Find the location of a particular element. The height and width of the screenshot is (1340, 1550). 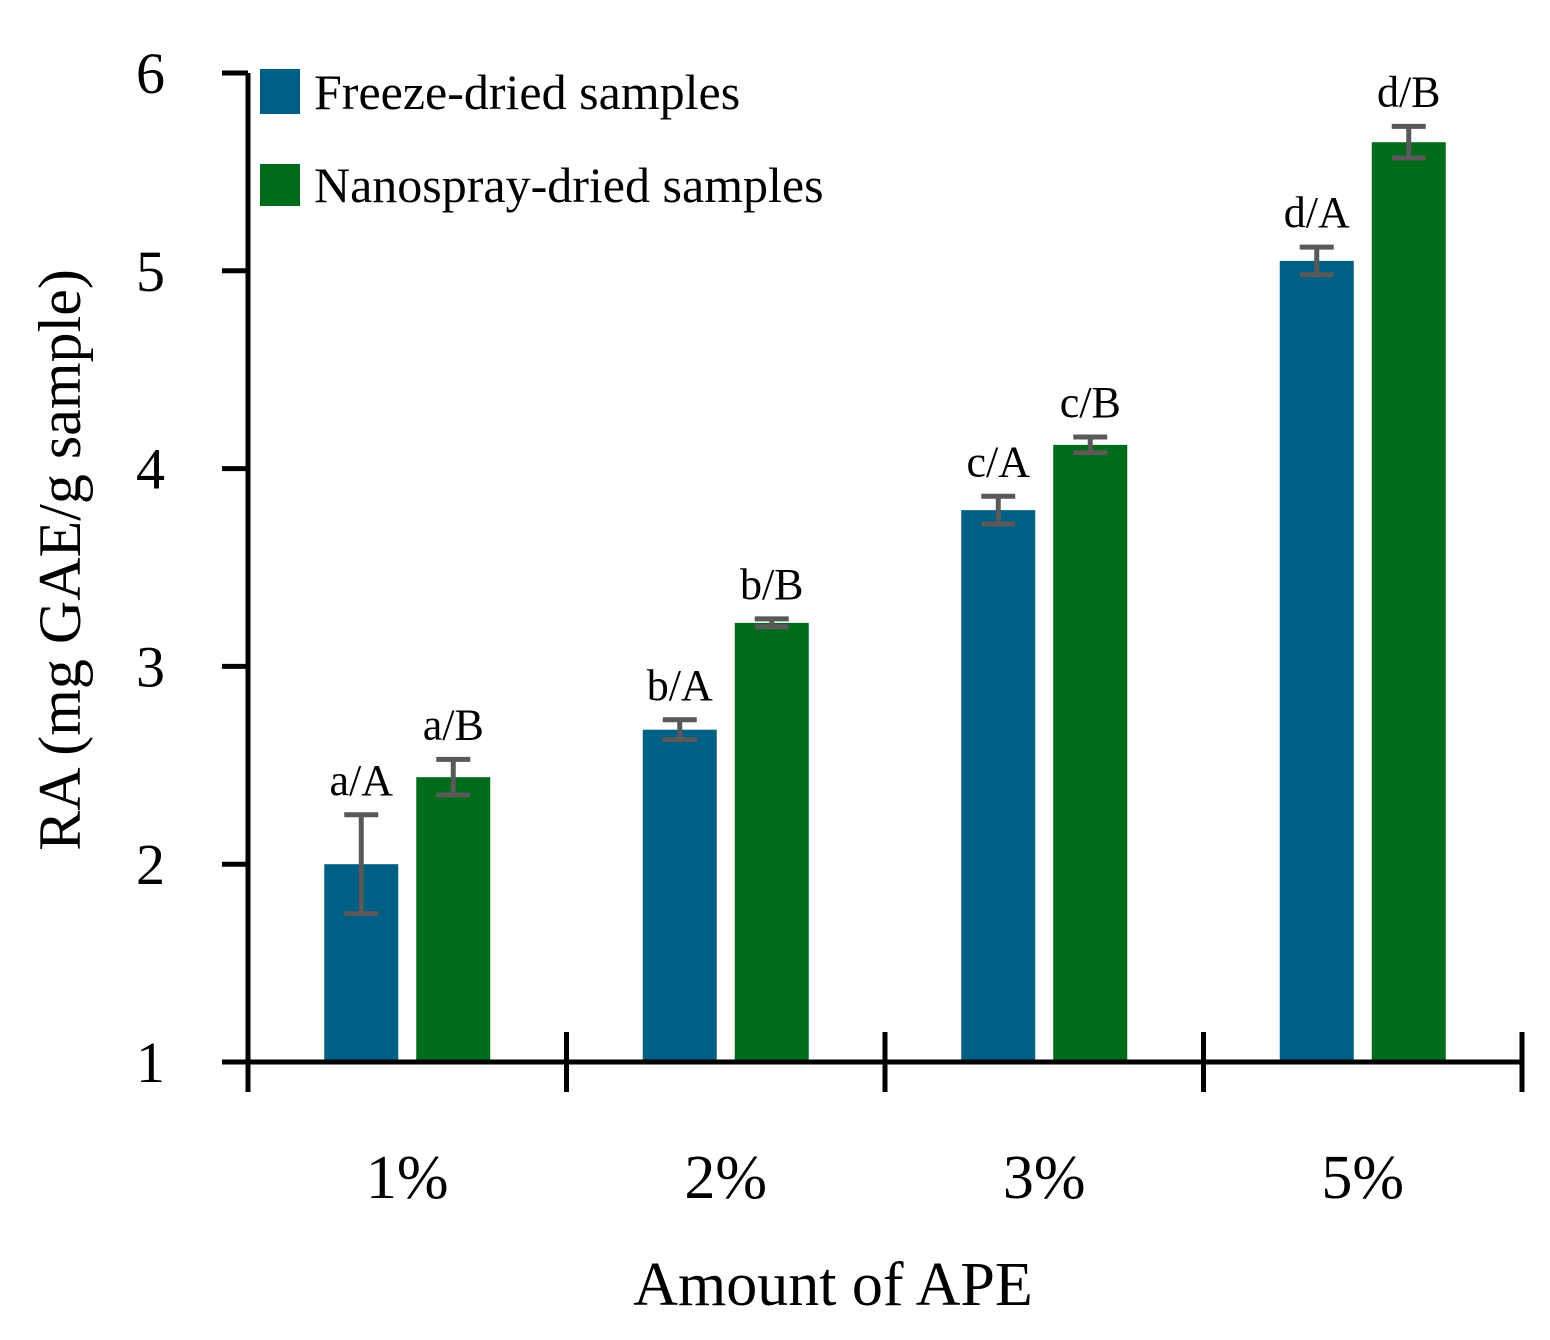

data-label: a/B is located at coordinates (453, 724).